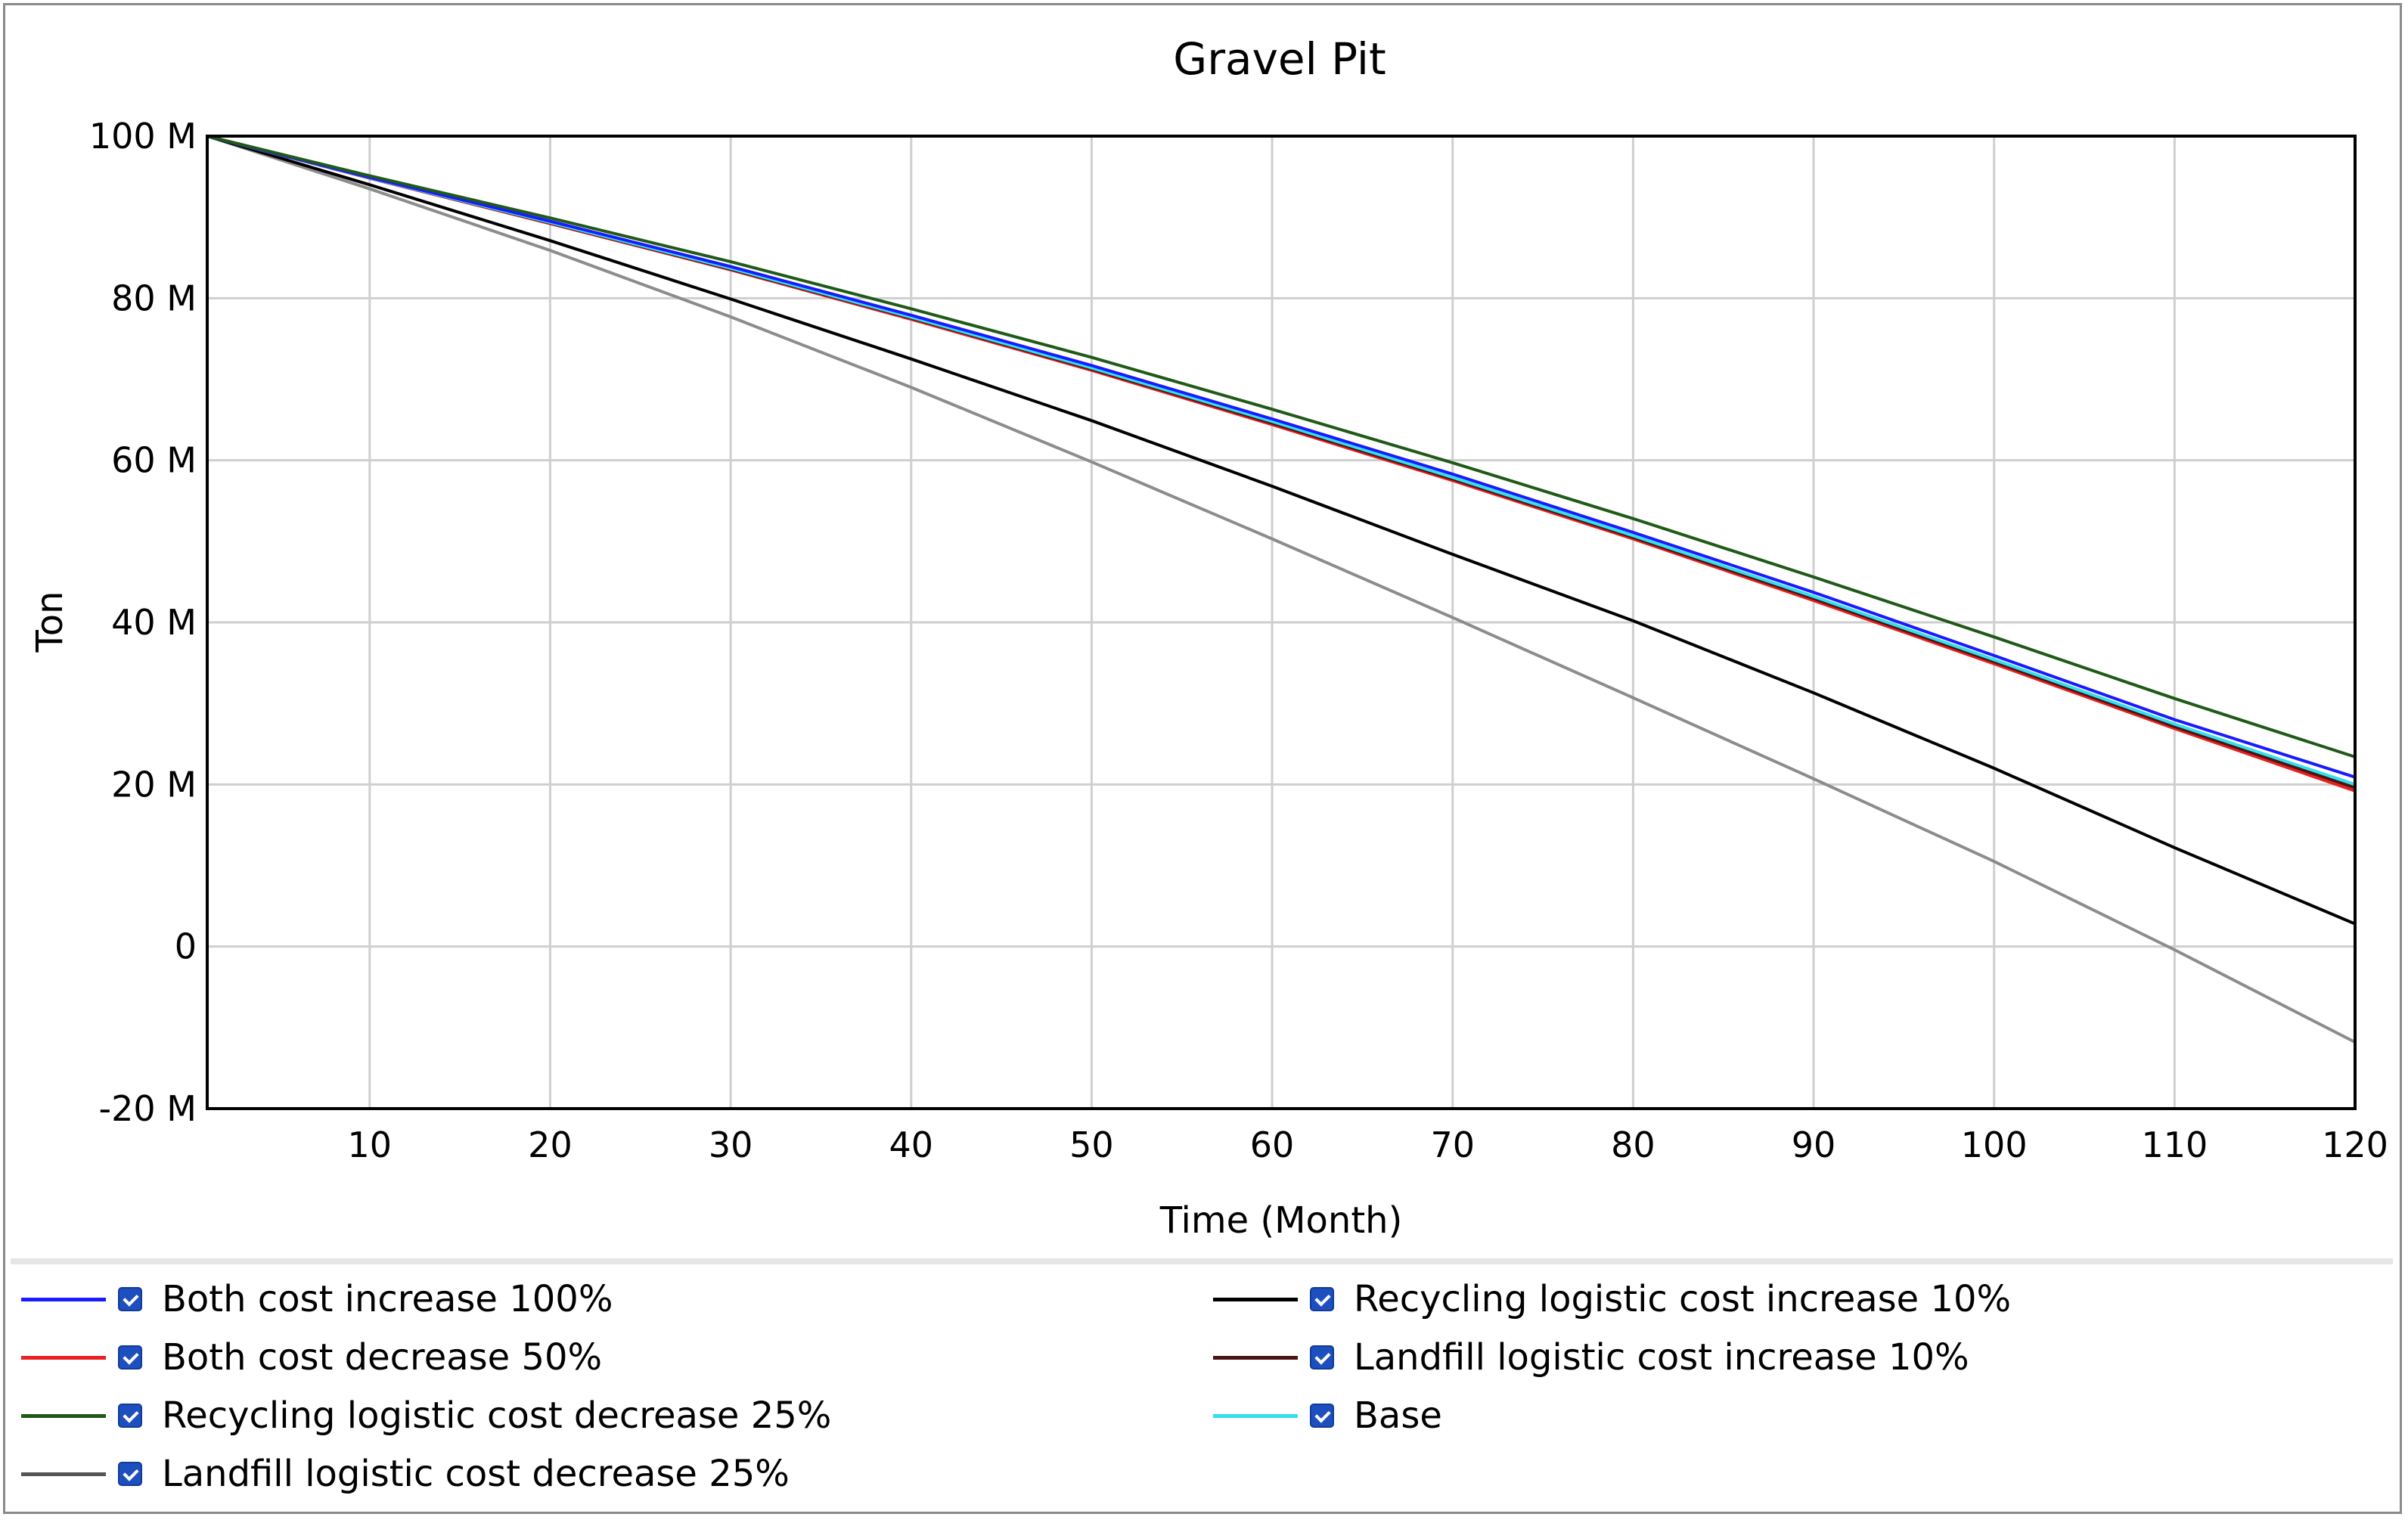  Describe the element at coordinates (1398, 1415) in the screenshot. I see `legend-label: Base` at that location.